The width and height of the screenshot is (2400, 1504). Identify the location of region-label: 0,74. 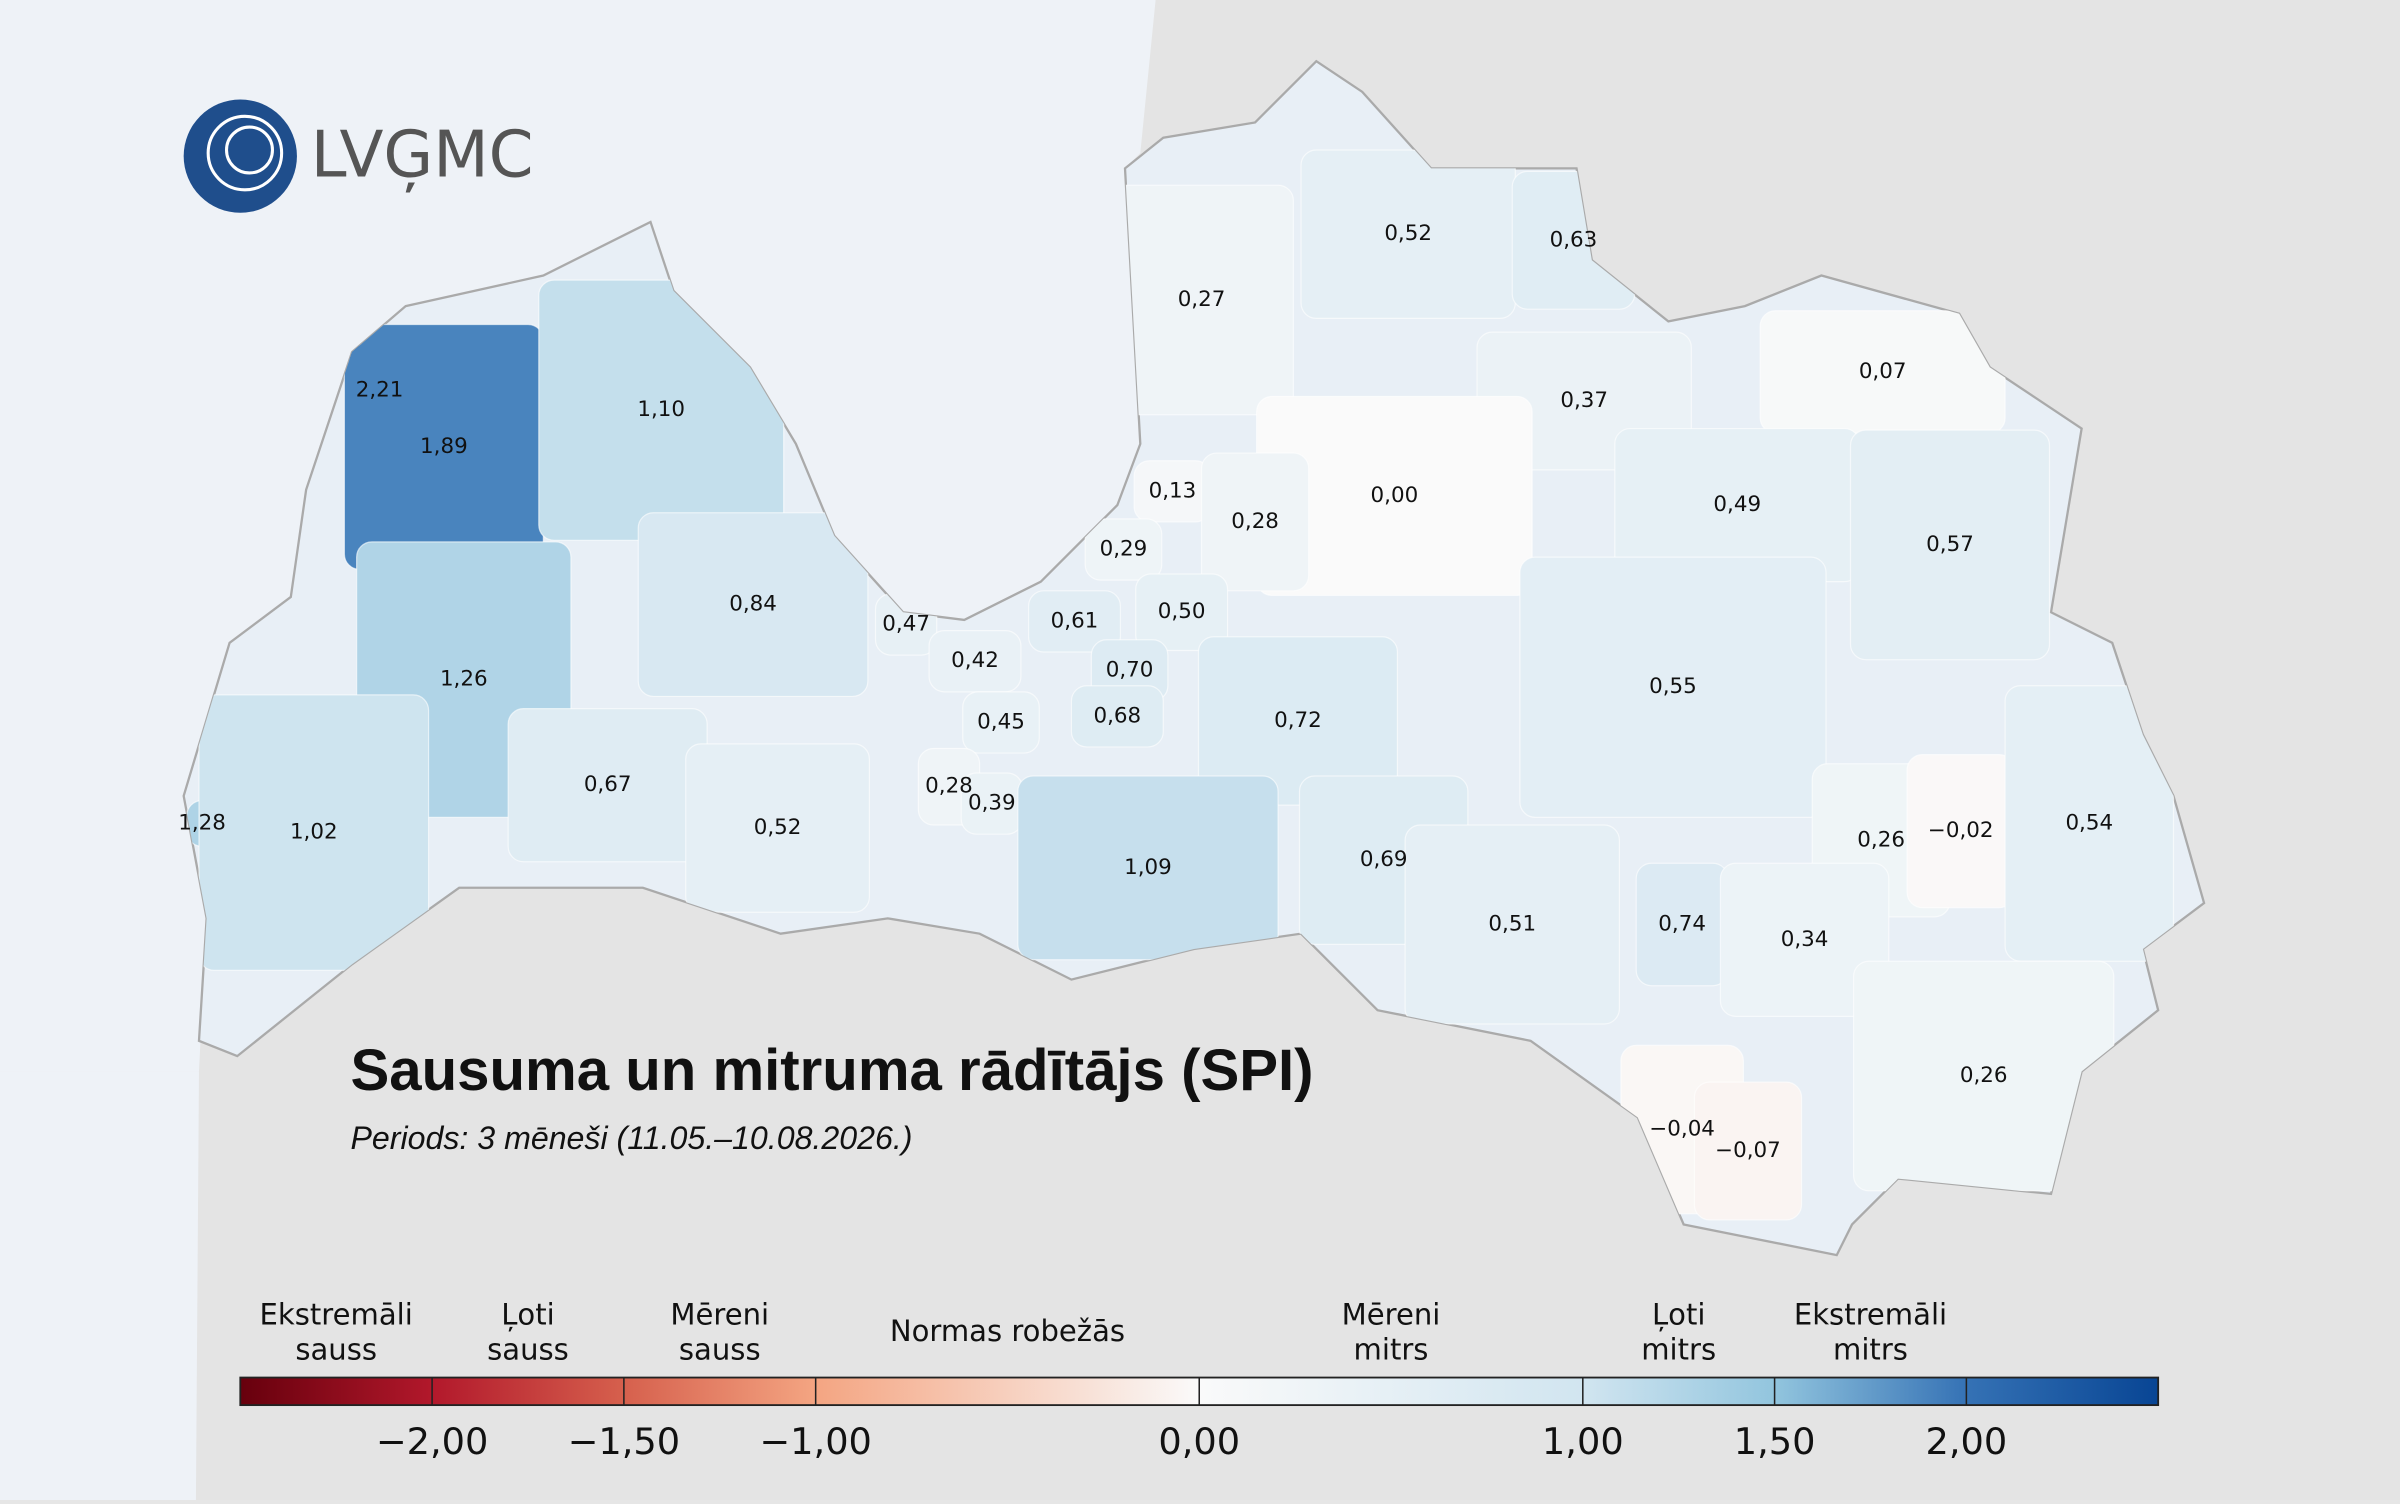
(1682, 923).